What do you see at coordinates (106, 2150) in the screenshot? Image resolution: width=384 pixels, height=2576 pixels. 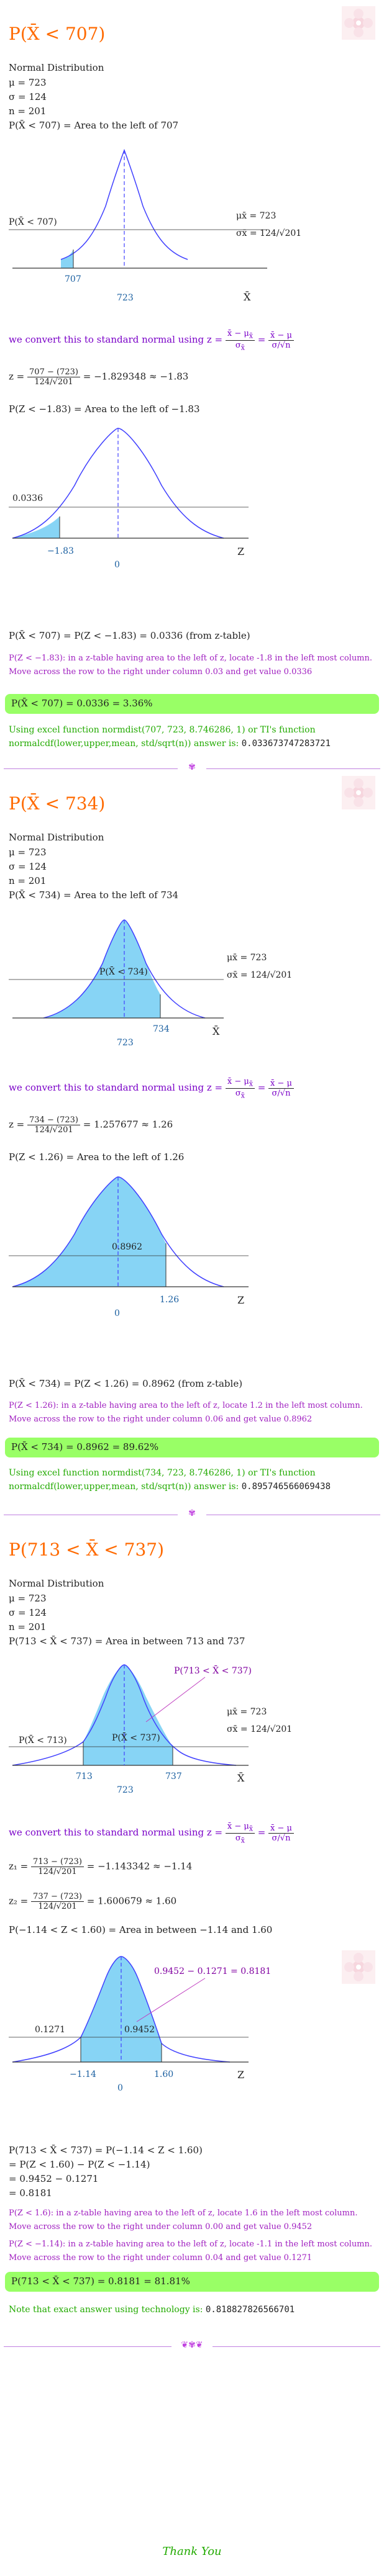 I see `part3-final-line1: P(713 < X̄ < 737) = P(−1.14 < Z < 1.60)` at bounding box center [106, 2150].